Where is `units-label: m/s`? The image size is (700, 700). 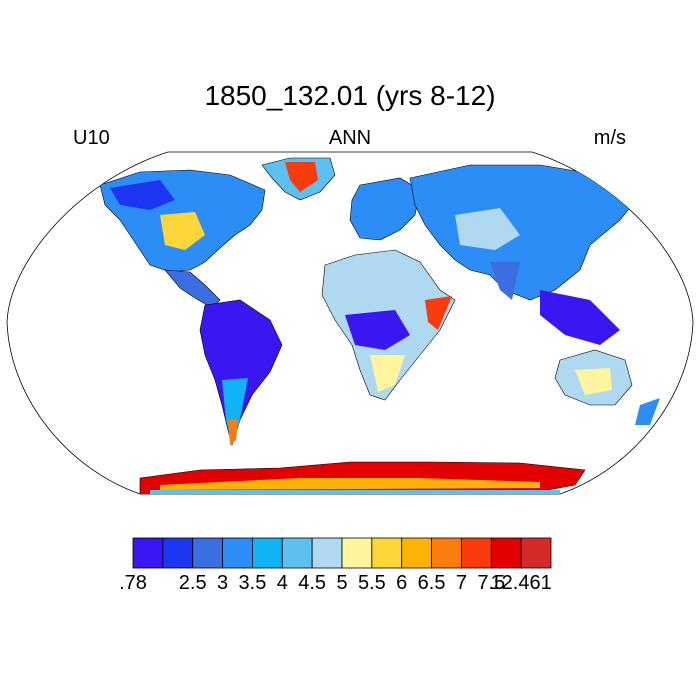 units-label: m/s is located at coordinates (609, 138).